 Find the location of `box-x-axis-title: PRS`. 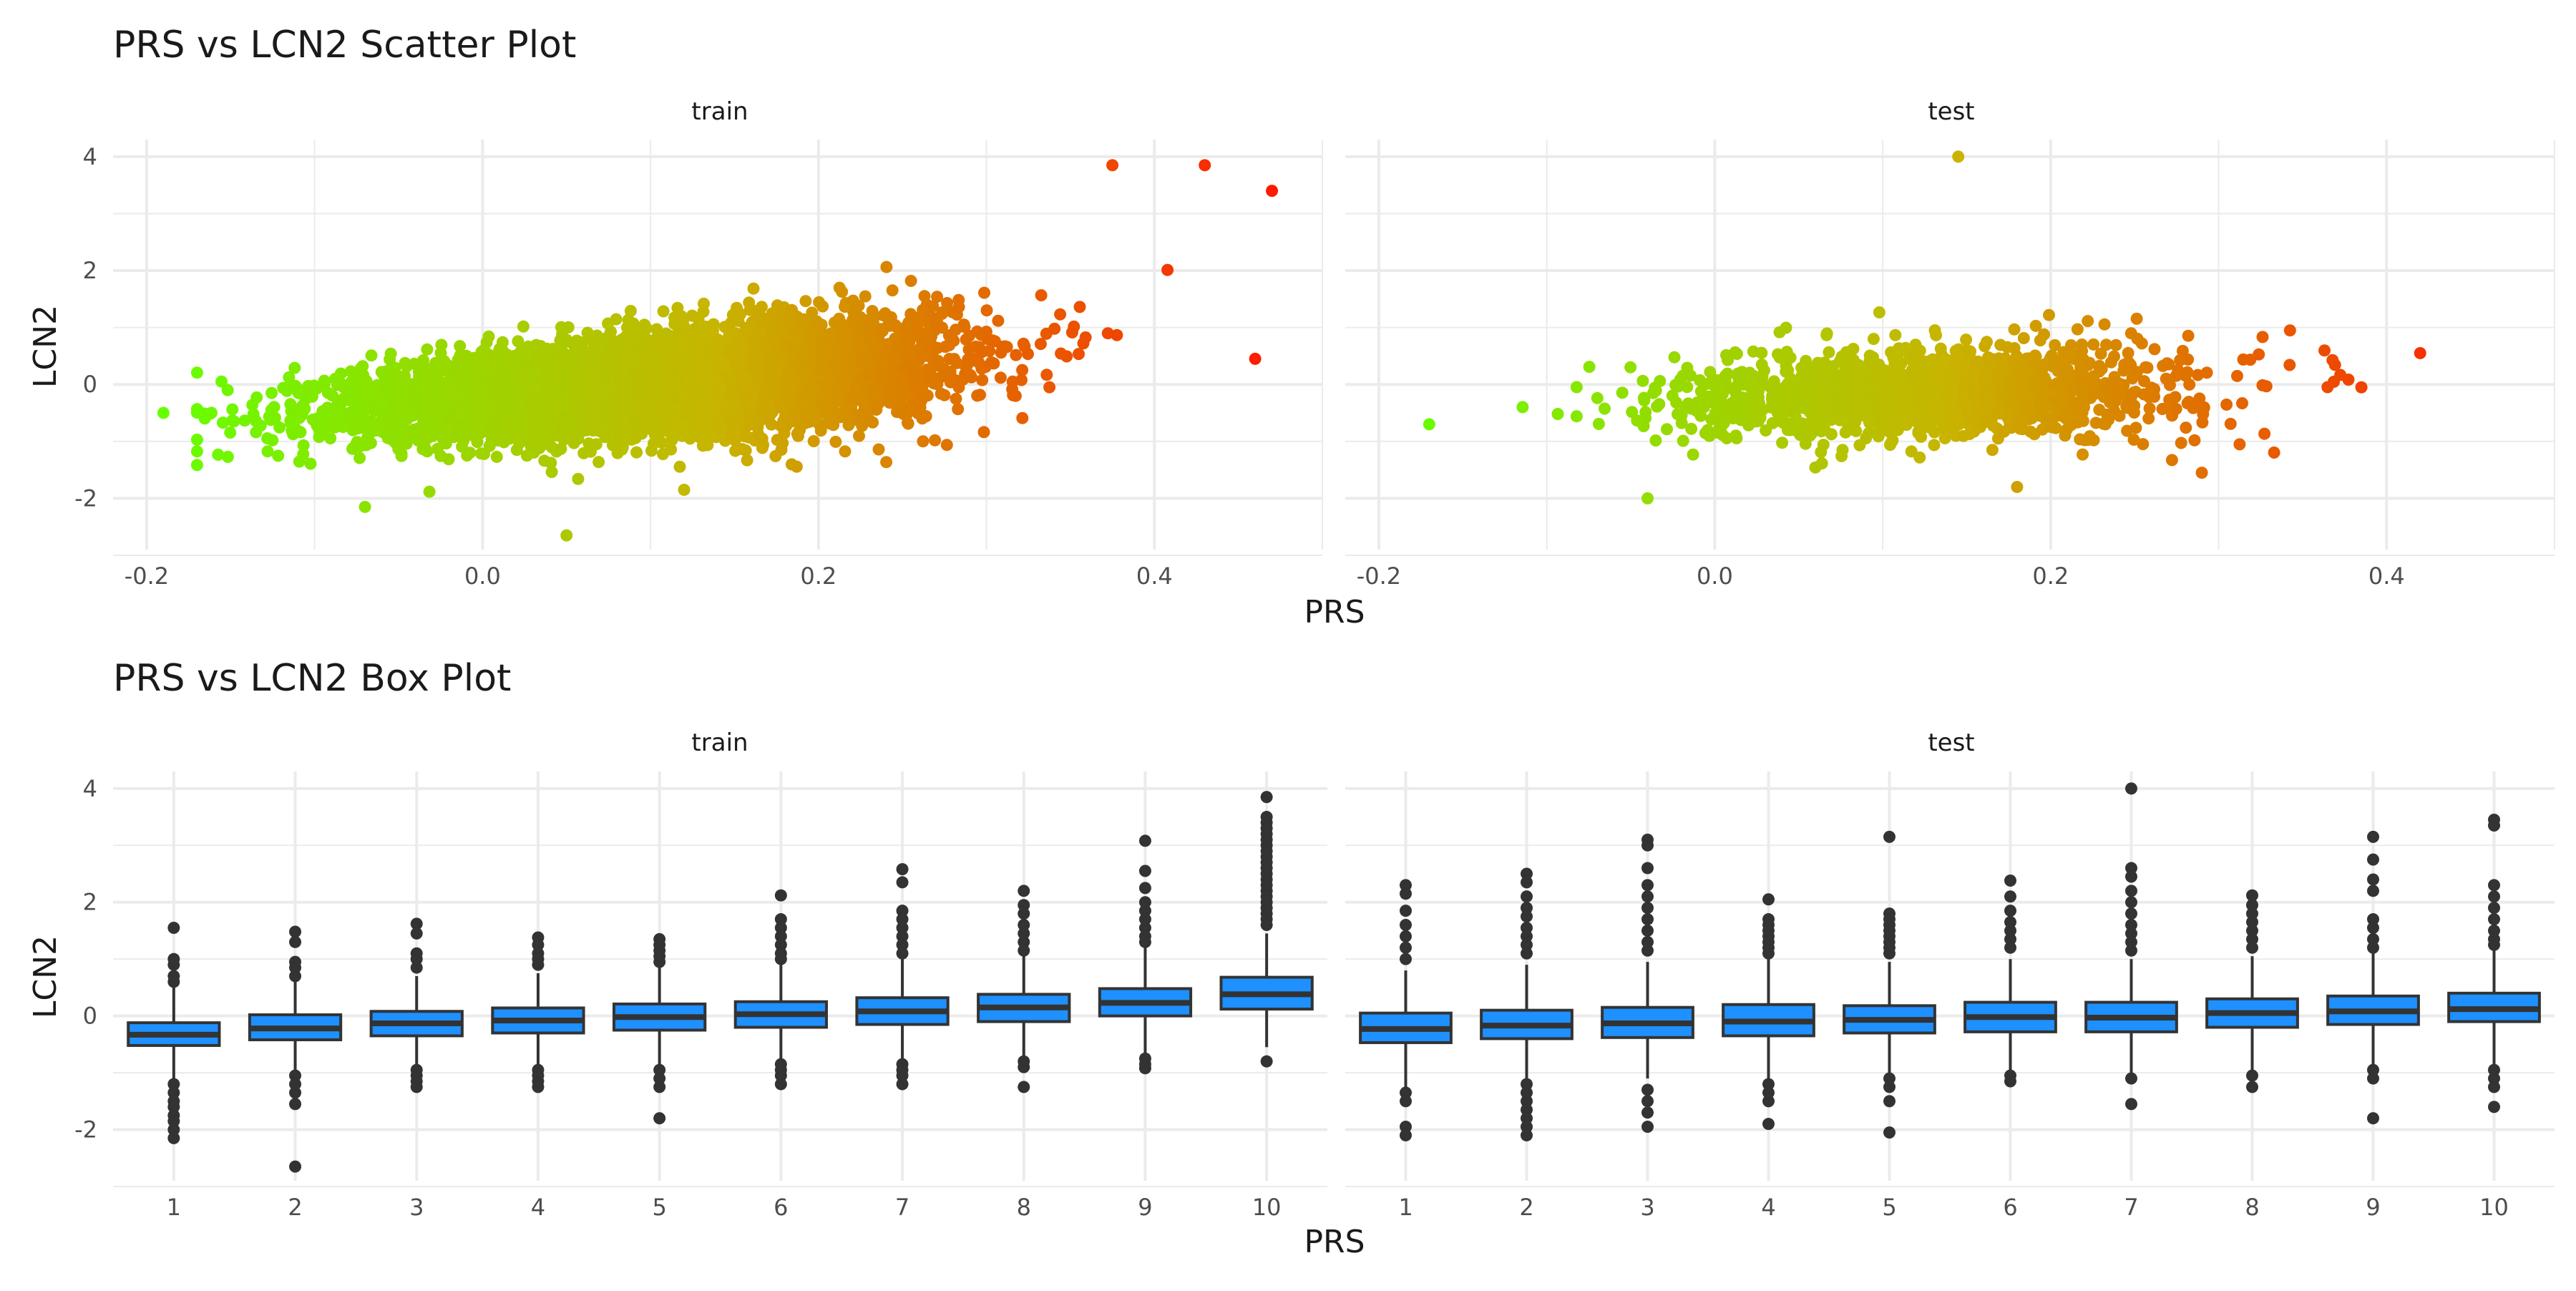

box-x-axis-title: PRS is located at coordinates (1334, 1242).